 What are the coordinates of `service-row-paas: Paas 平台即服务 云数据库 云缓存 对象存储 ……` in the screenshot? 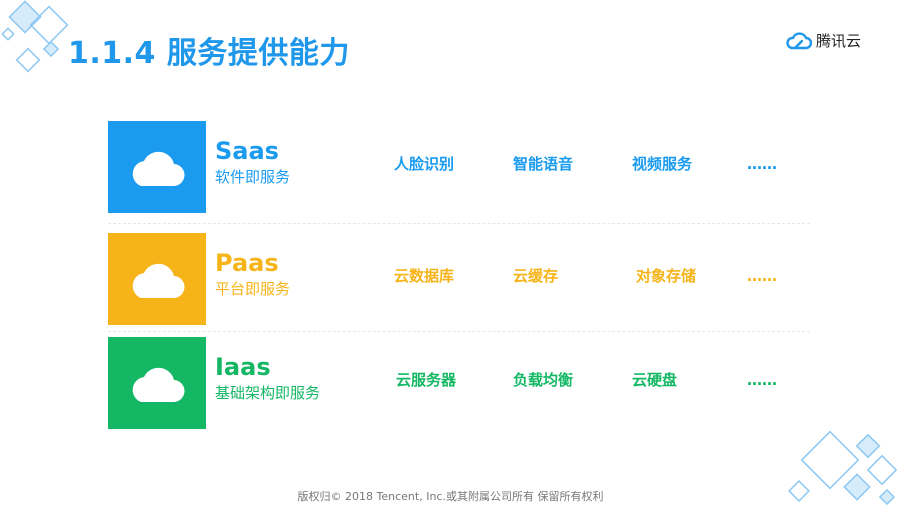 It's located at (459, 279).